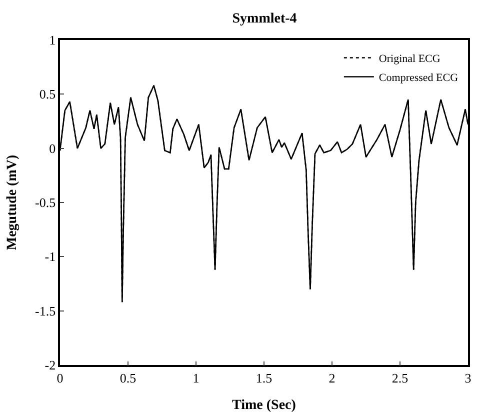  Describe the element at coordinates (50, 365) in the screenshot. I see `y-tick-label: -2` at that location.